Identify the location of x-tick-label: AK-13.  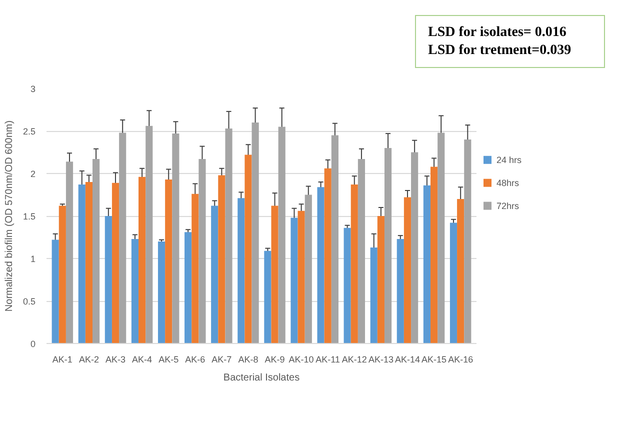
(381, 359).